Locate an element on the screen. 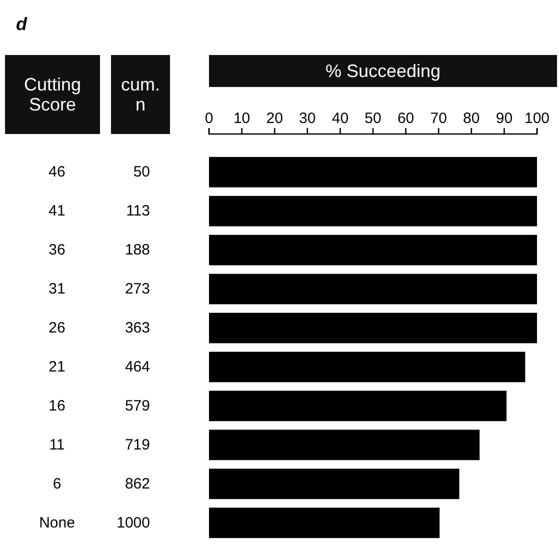  x2-tick-label: 60 is located at coordinates (405, 118).